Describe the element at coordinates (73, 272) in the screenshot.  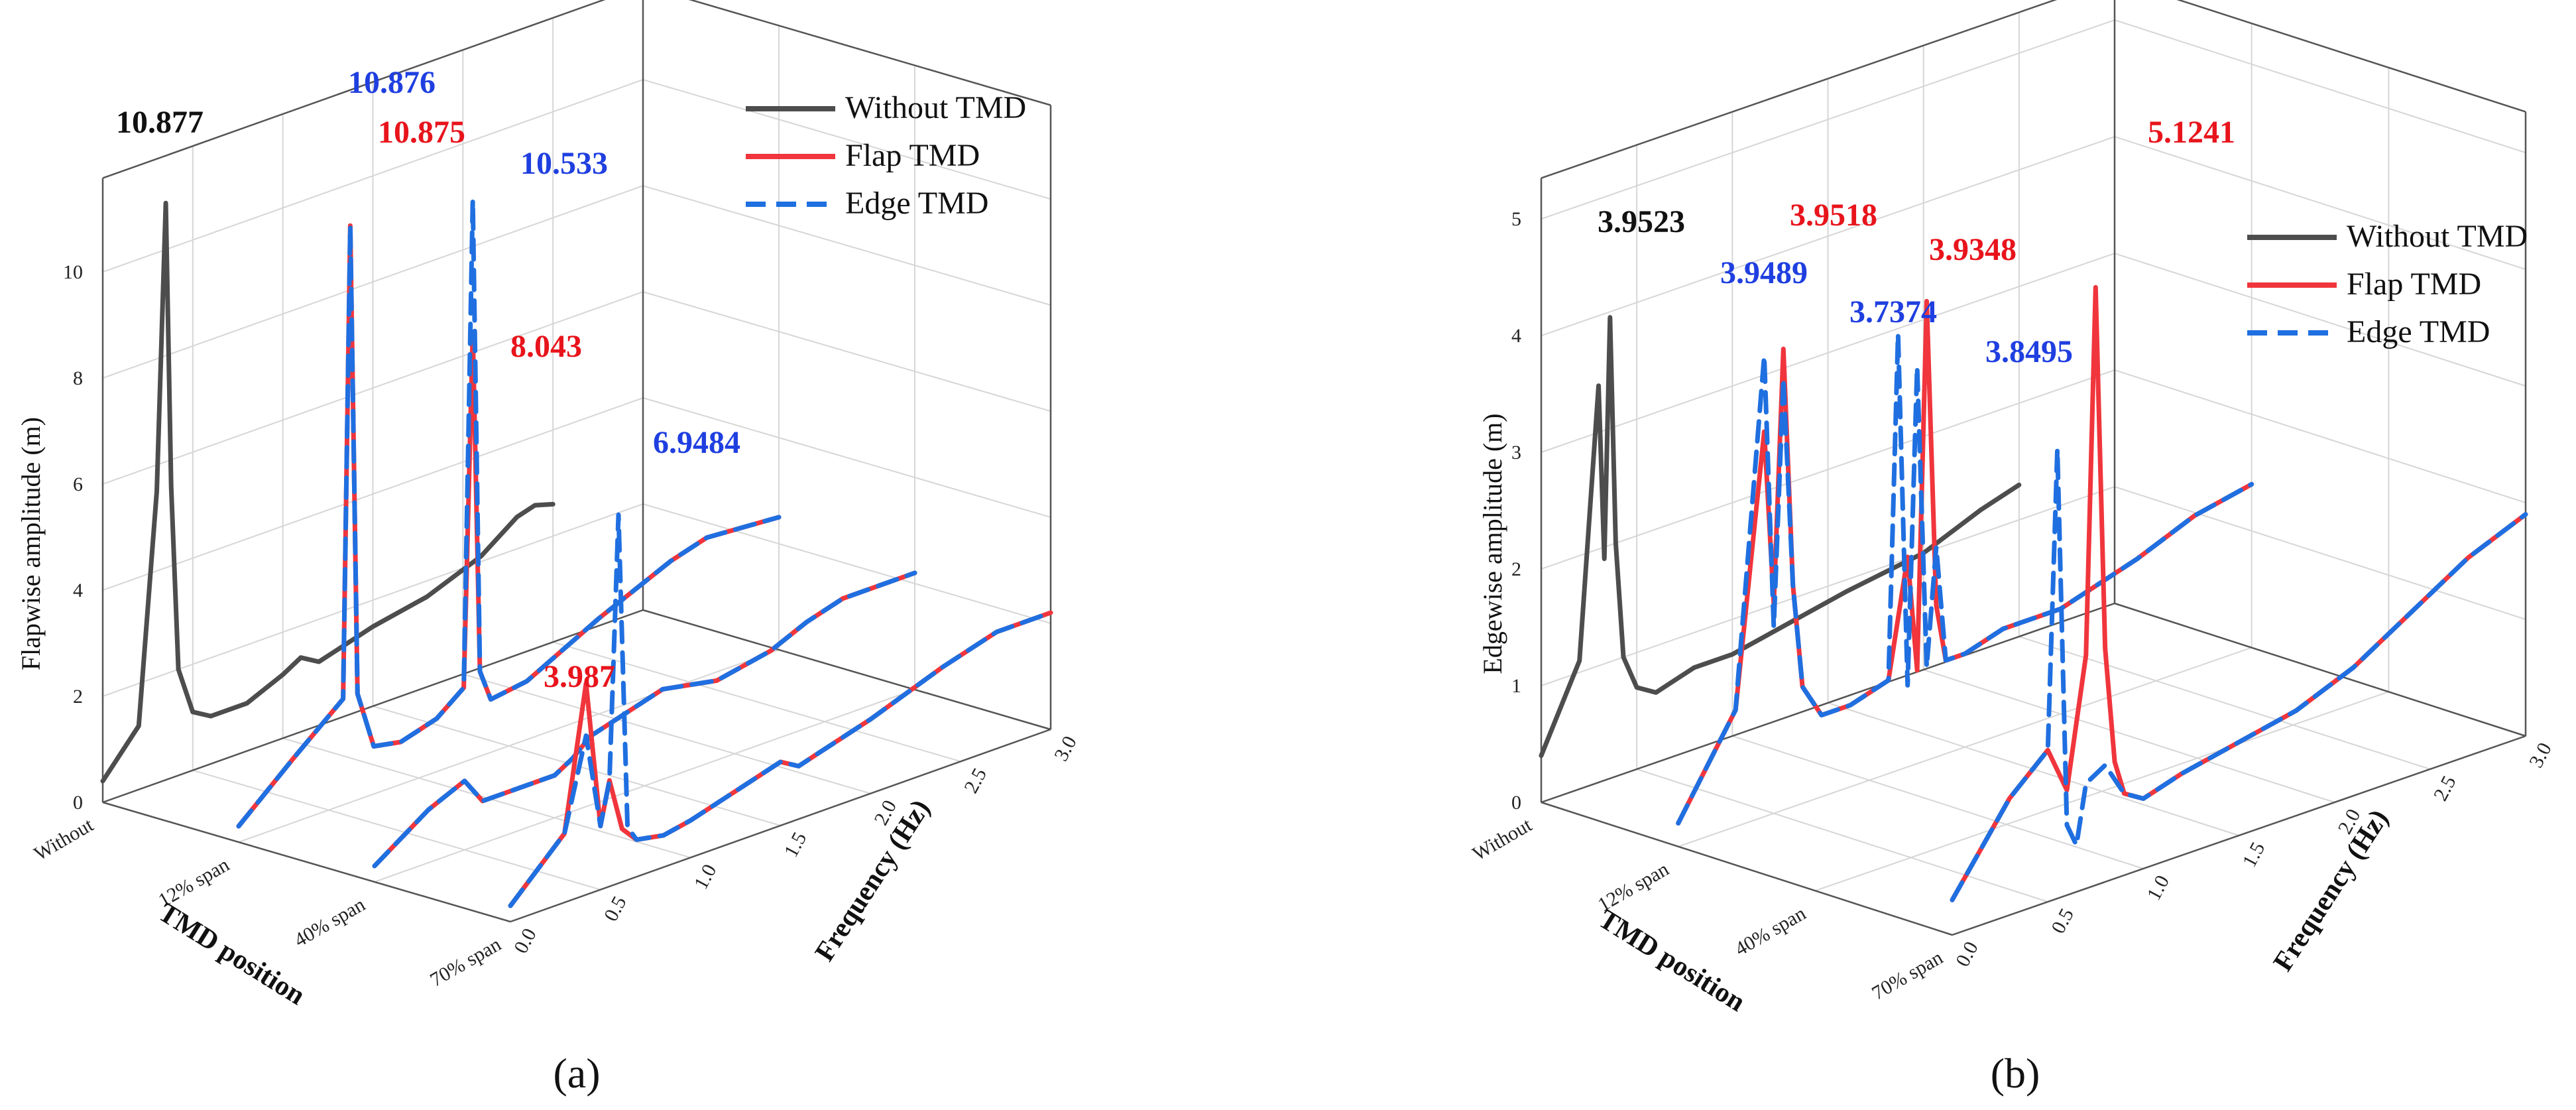
I see `y-tick-label: 10` at that location.